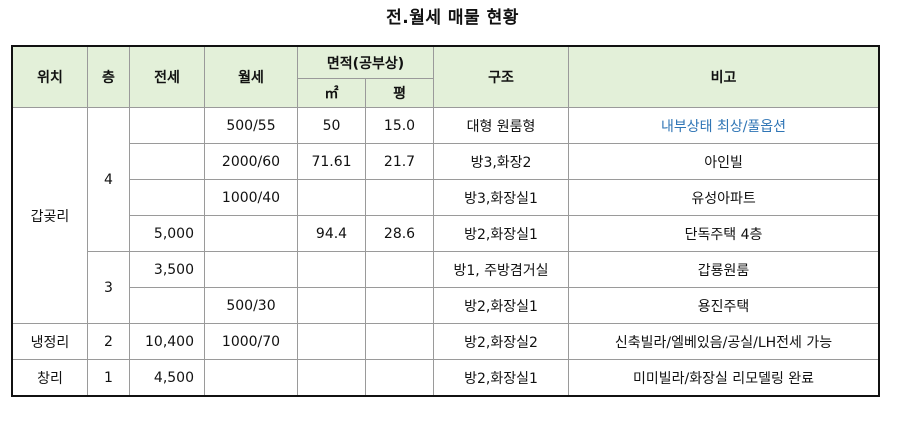  I want to click on structure-cell: 대형 원룸형, so click(501, 125).